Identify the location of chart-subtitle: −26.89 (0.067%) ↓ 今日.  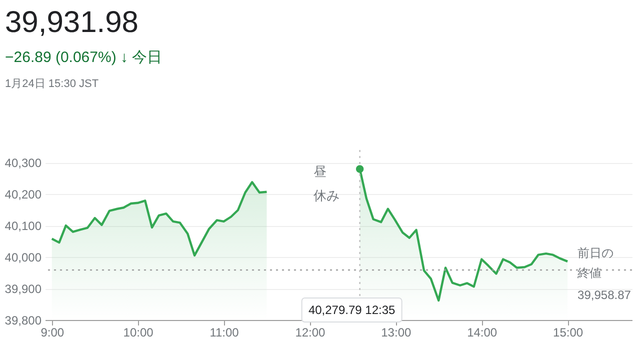
(83, 57).